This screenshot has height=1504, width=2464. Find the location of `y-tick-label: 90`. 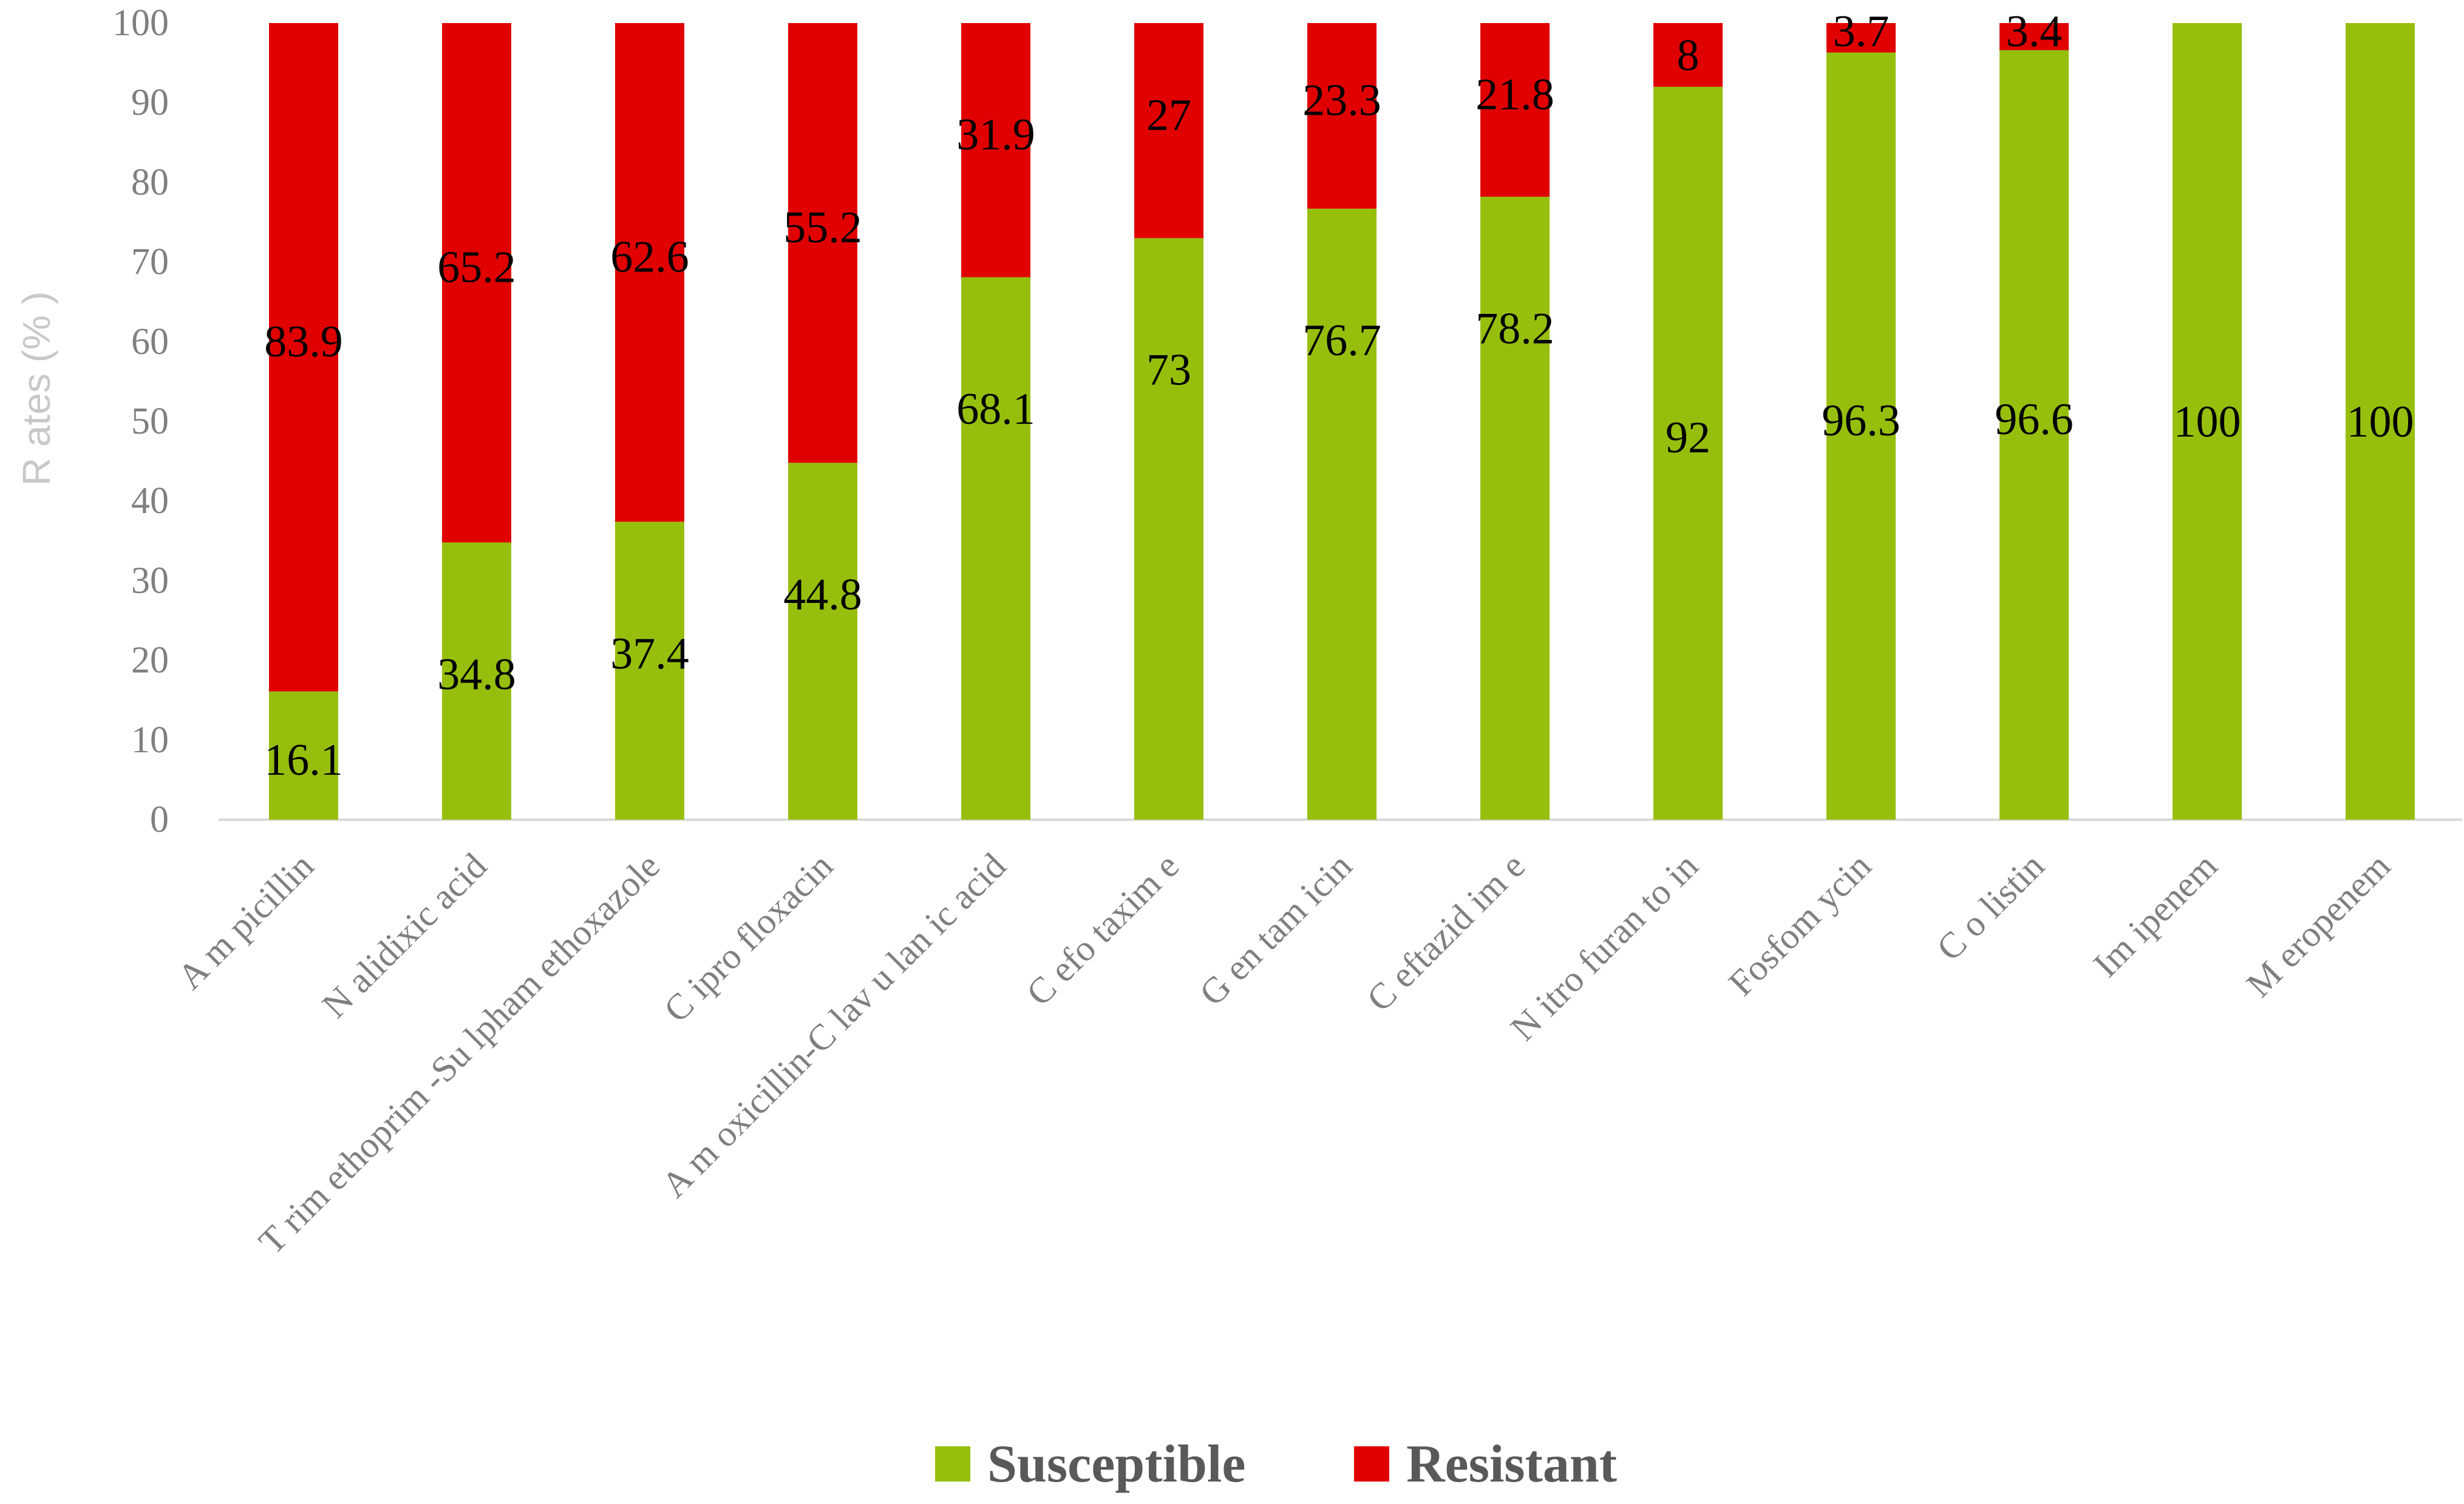

y-tick-label: 90 is located at coordinates (150, 102).